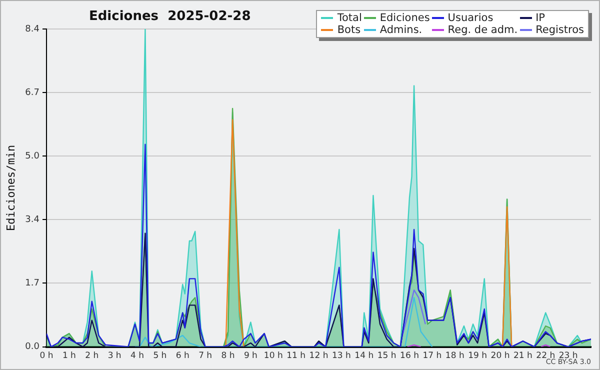 This screenshot has width=600, height=370. Describe the element at coordinates (160, 356) in the screenshot. I see `x-tick-label: 5 h` at that location.